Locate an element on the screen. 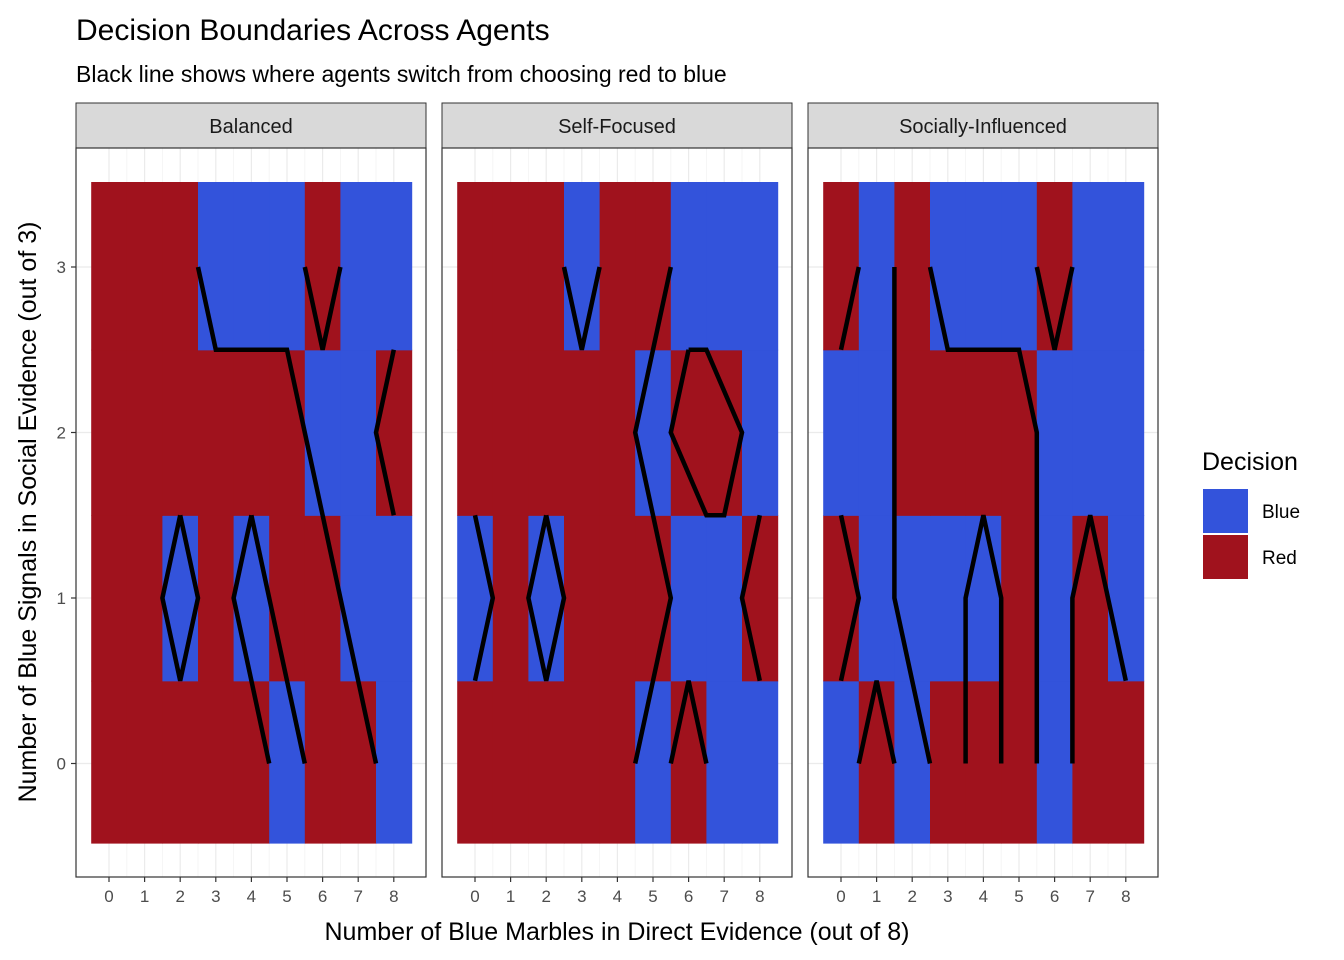 The image size is (1344, 960). facet-strip is located at coordinates (251, 125).